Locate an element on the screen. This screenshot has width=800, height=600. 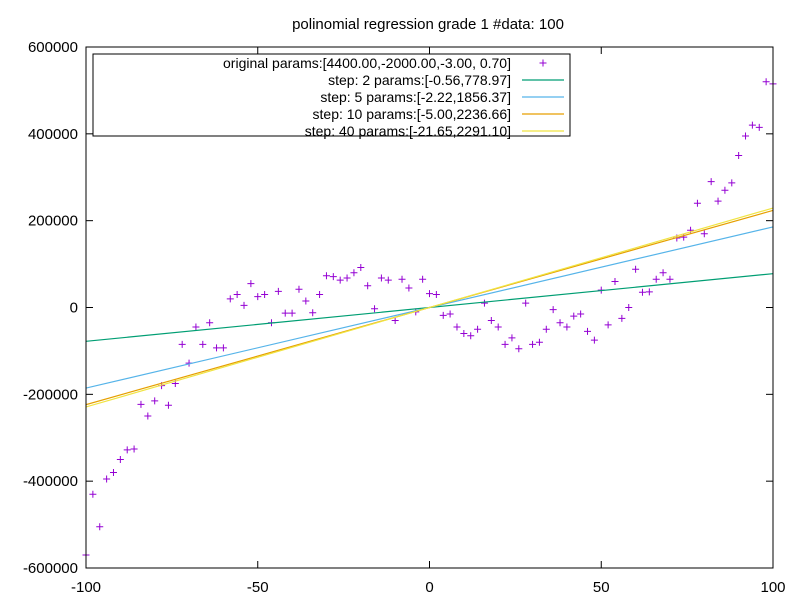
x-tick-label: -50 is located at coordinates (258, 587).